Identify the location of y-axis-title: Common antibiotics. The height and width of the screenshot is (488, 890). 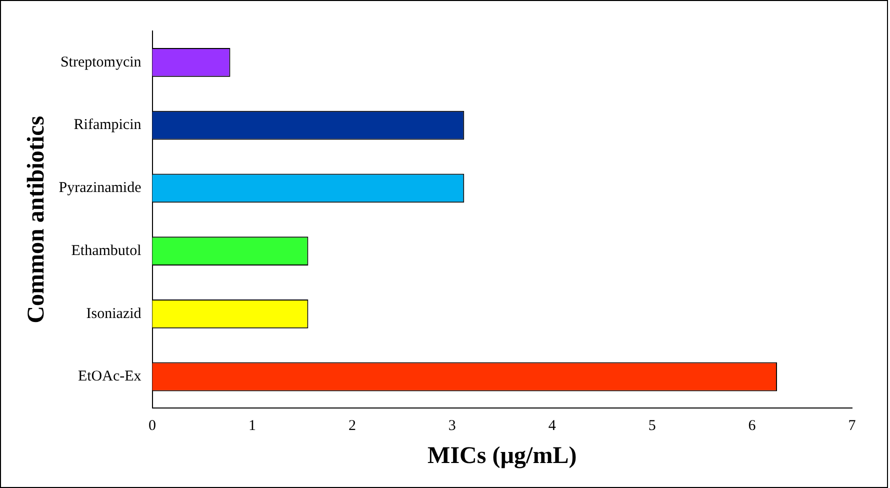
(37, 220).